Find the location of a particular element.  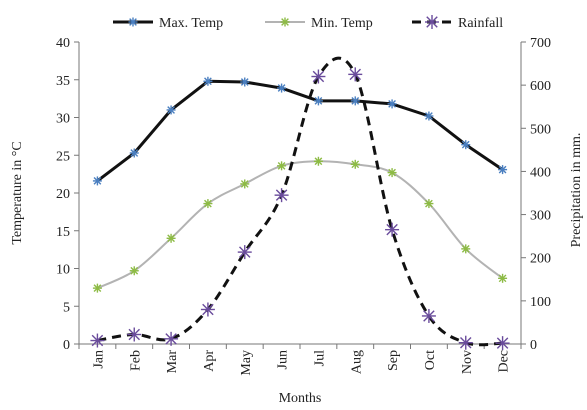

x-tick-label: May is located at coordinates (246, 363).